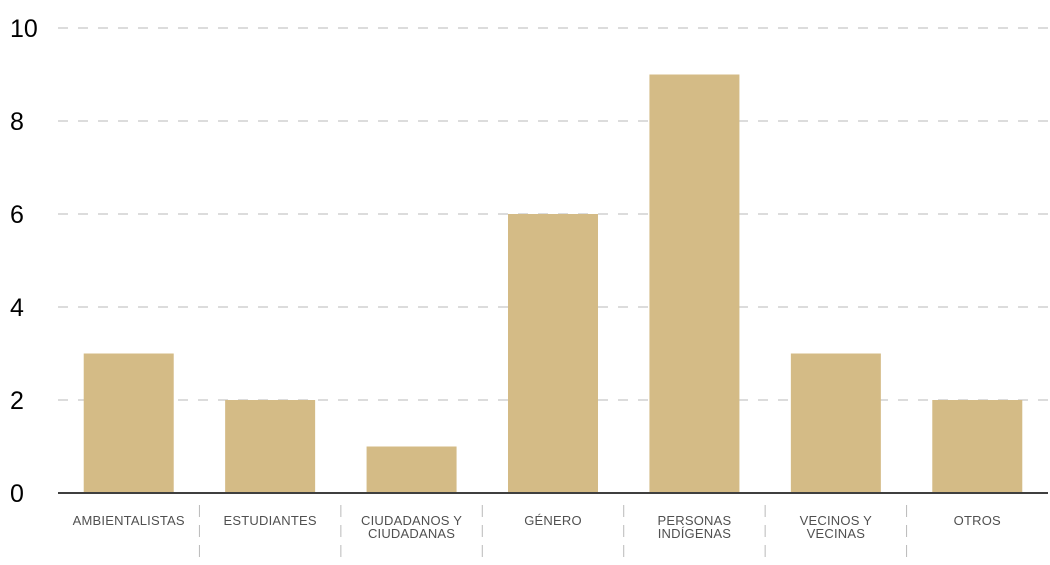 The image size is (1050, 565). I want to click on axis-layer, so click(553, 528).